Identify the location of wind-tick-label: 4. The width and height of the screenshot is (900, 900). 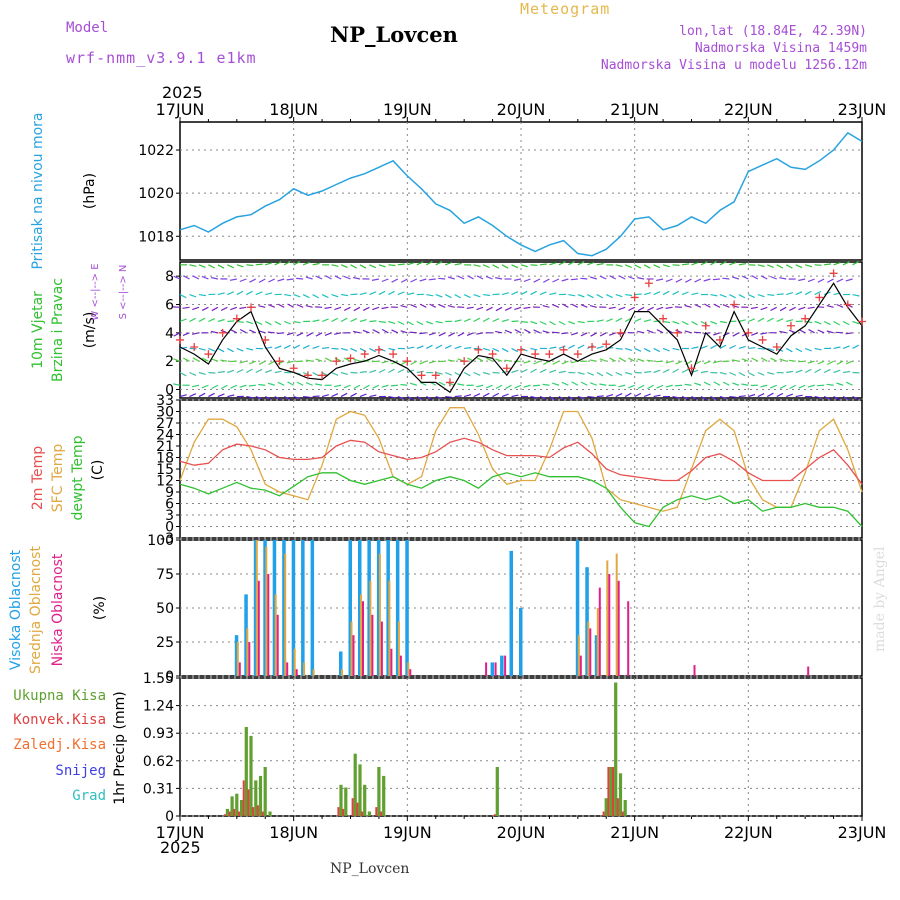
(169, 334).